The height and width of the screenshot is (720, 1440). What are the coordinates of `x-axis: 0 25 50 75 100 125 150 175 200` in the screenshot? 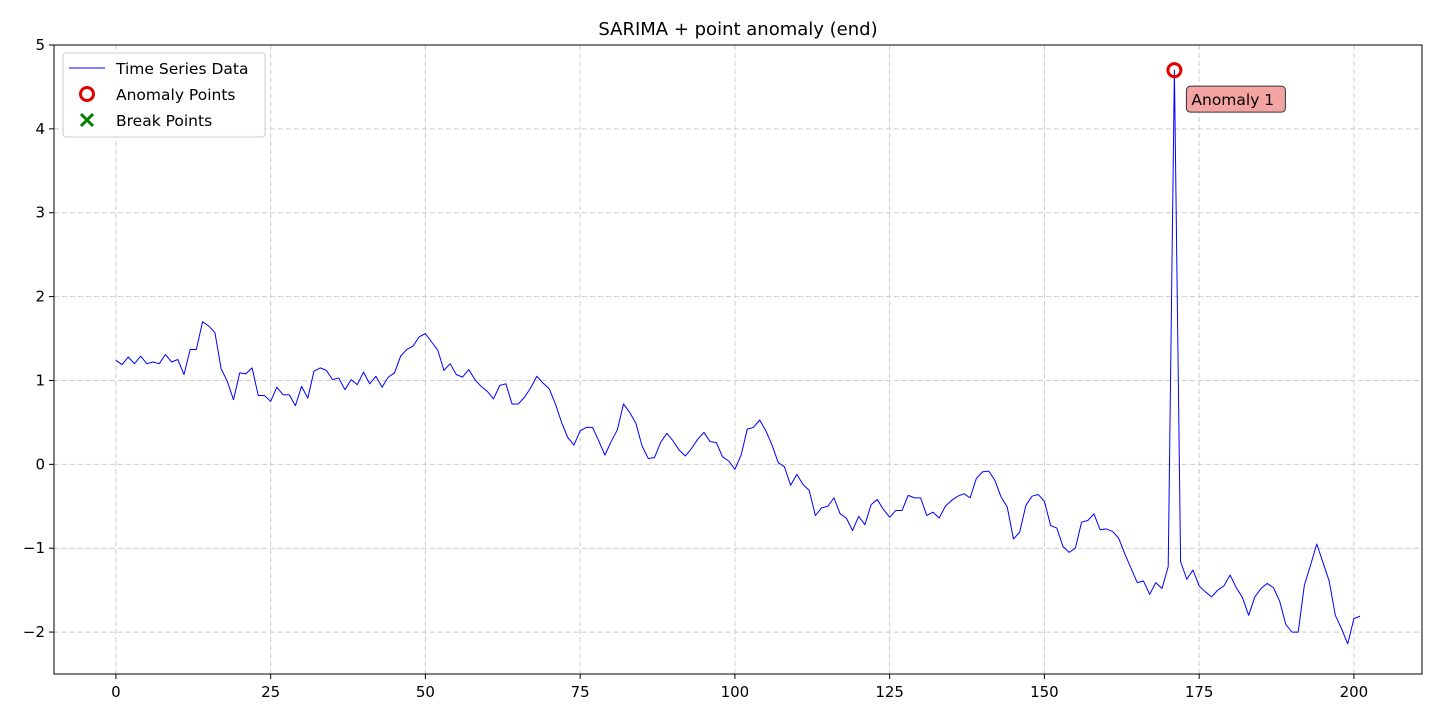 It's located at (739, 687).